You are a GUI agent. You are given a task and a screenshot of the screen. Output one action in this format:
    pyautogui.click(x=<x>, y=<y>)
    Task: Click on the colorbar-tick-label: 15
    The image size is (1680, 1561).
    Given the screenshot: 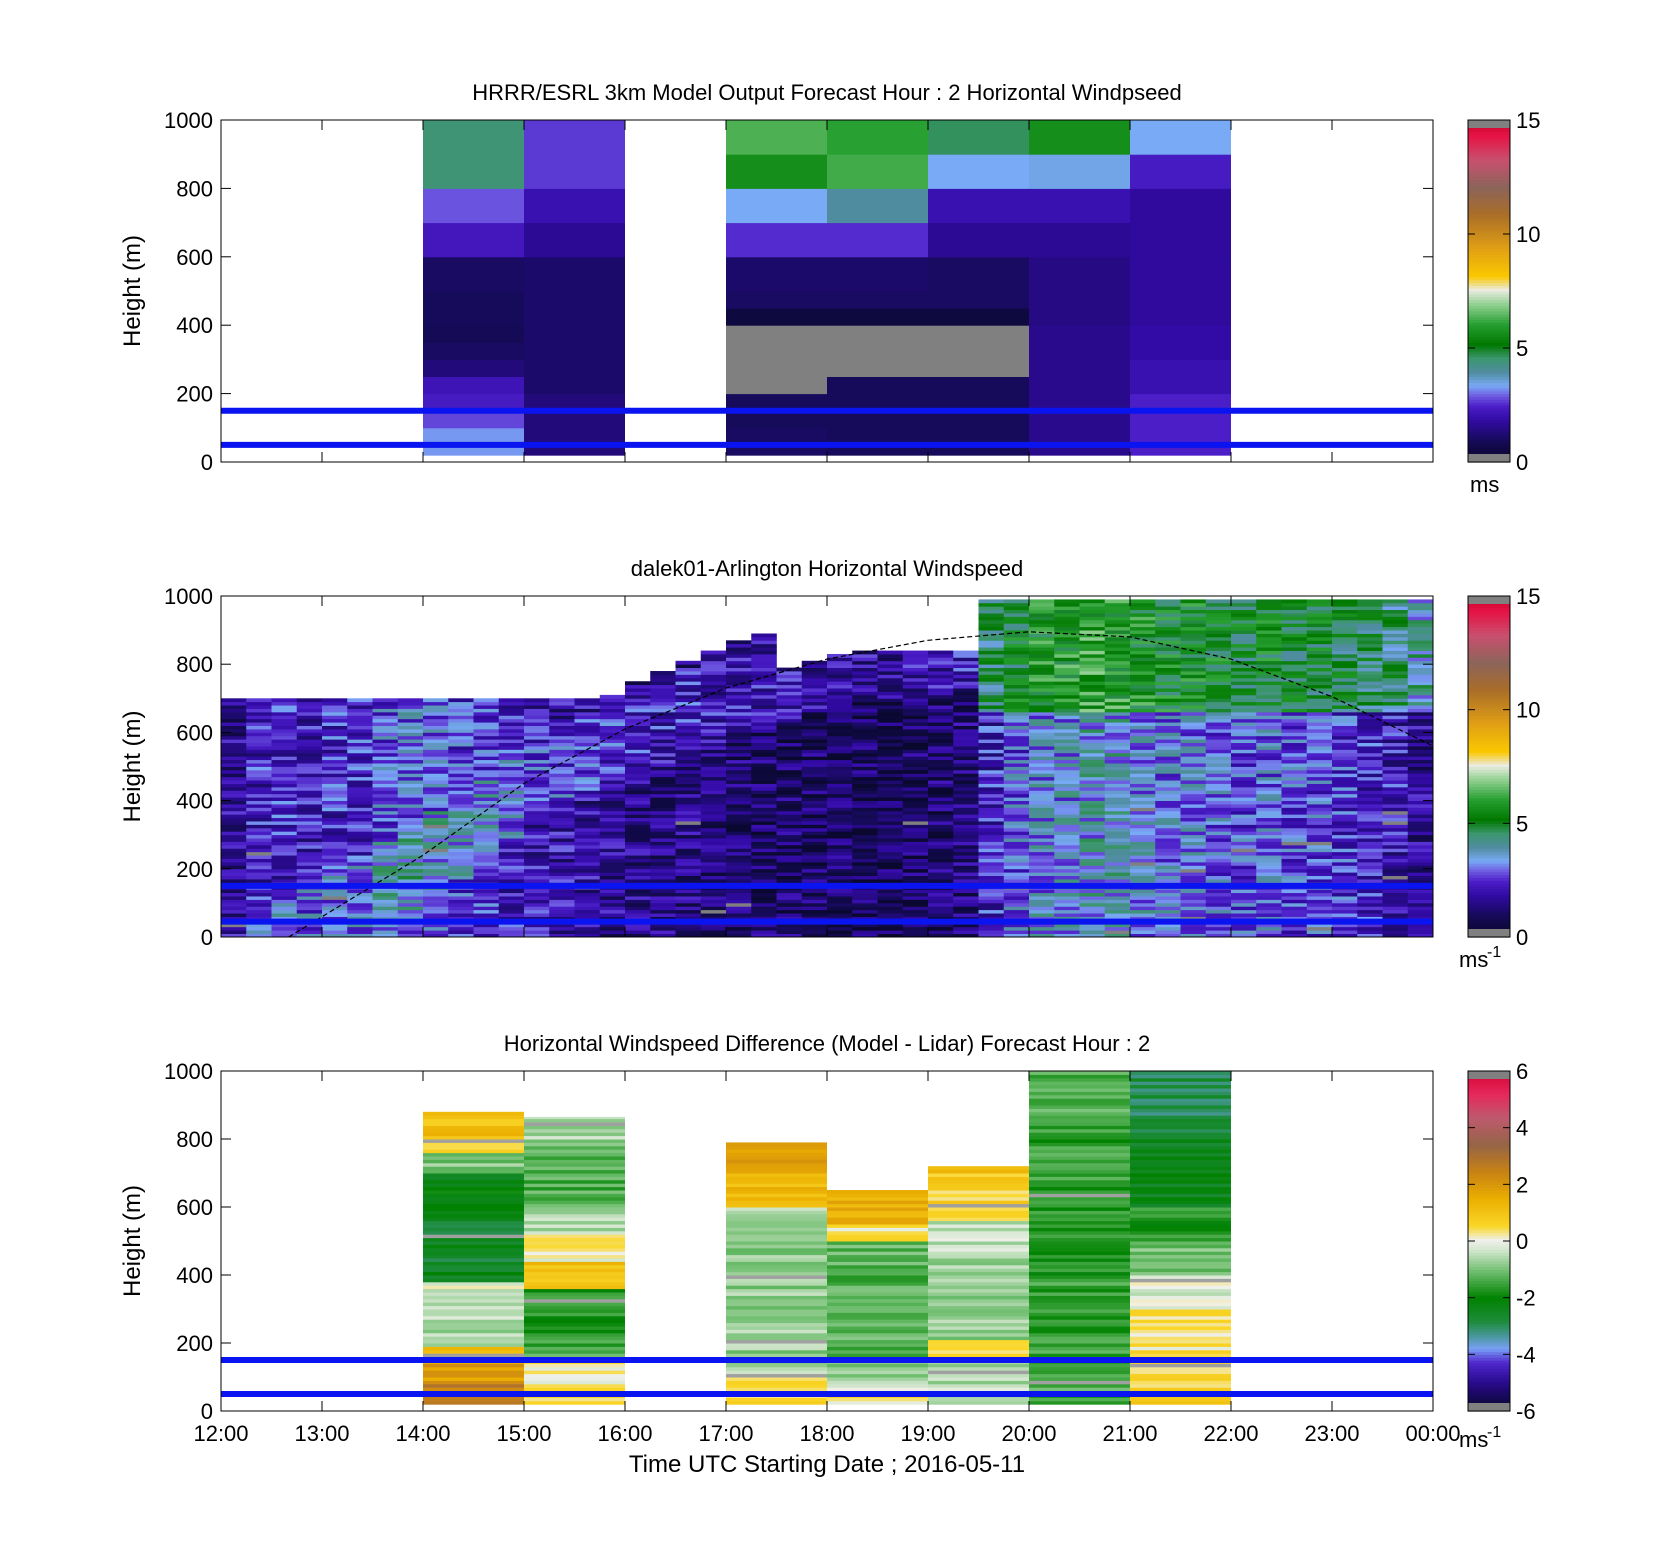 What is the action you would take?
    pyautogui.click(x=1528, y=596)
    